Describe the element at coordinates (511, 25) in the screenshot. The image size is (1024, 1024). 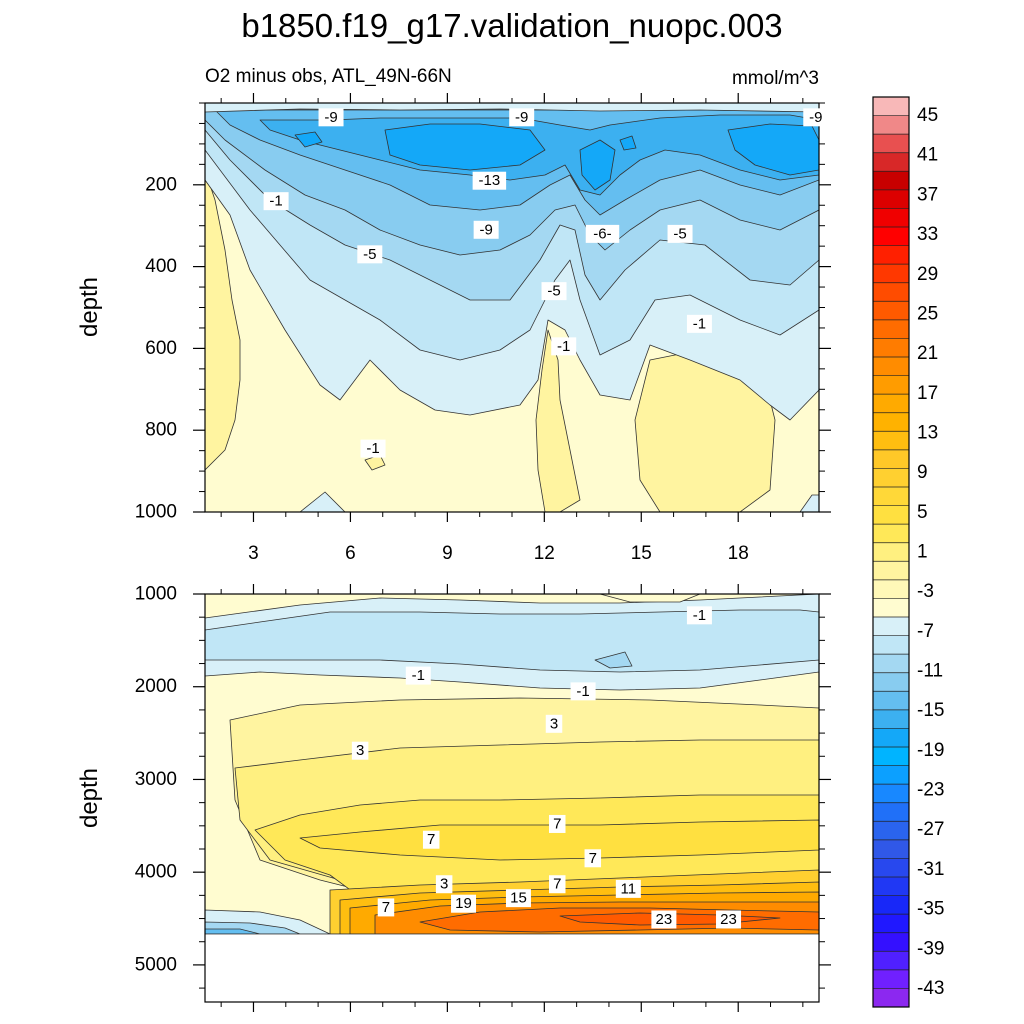
I see `figure-title: b1850.f19_g17.validation_nuopc.003` at that location.